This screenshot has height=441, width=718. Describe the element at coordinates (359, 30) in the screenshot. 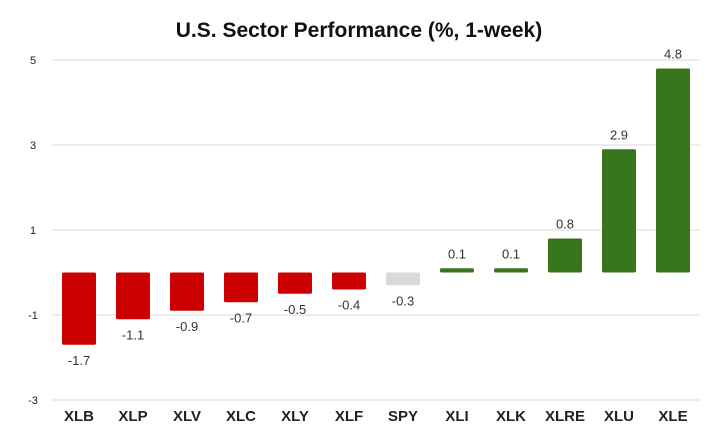

I see `chart-title: U.S. Sector Performance (%, 1-week)` at that location.